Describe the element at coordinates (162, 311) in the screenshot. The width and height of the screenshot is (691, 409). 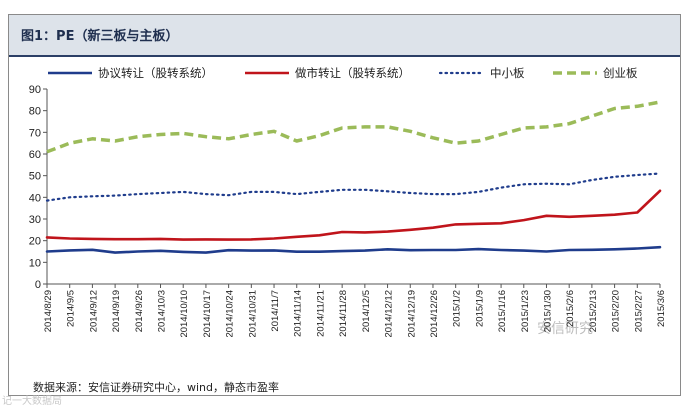
I see `x-tick-label: 2014/10/3` at that location.